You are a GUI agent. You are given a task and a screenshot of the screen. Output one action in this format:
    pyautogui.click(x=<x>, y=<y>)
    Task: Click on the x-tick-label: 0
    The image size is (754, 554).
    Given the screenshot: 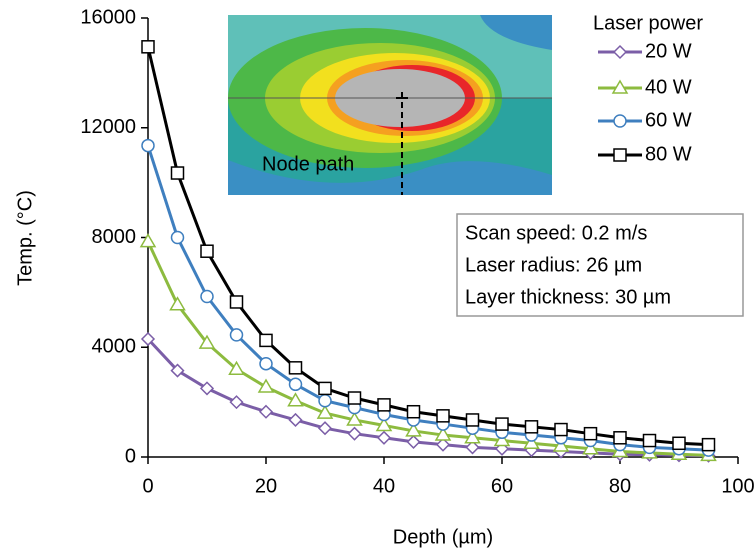 What is the action you would take?
    pyautogui.click(x=147, y=486)
    